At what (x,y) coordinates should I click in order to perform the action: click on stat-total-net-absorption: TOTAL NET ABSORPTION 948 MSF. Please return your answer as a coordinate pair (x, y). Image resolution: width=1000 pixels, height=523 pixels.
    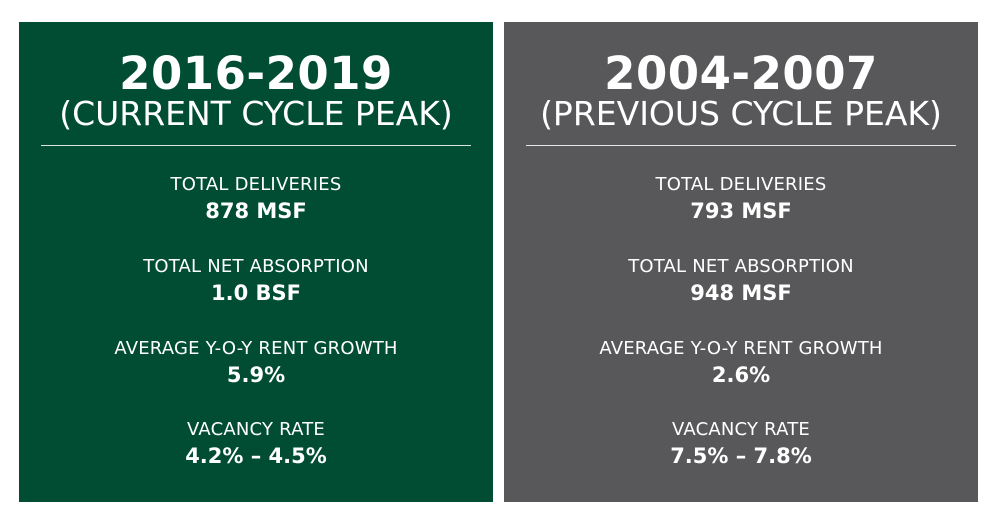
    Looking at the image, I should click on (741, 281).